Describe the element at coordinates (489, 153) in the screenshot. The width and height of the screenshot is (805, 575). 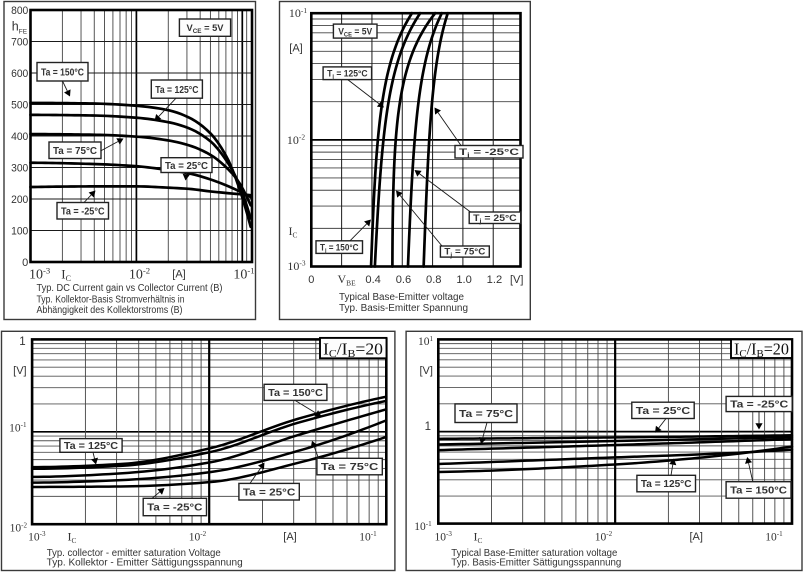
I see `svg-text: Tj = -25°C` at that location.